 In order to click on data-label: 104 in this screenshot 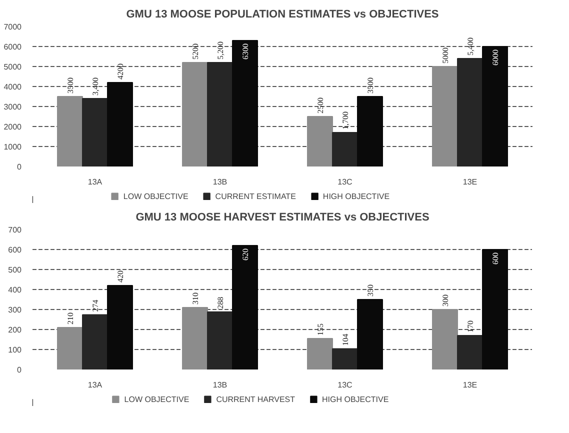, I will do `click(345, 340)`.